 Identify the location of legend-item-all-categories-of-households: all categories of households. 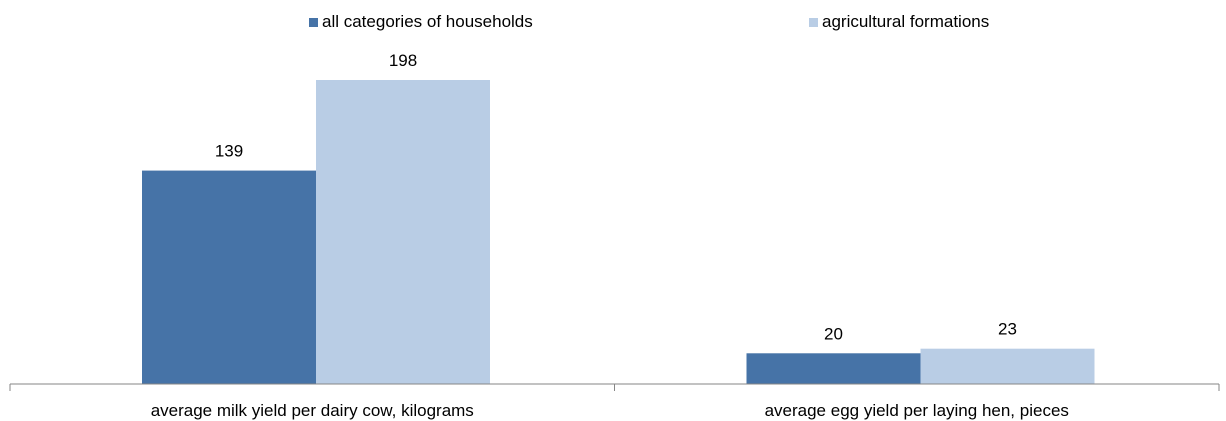
(421, 22).